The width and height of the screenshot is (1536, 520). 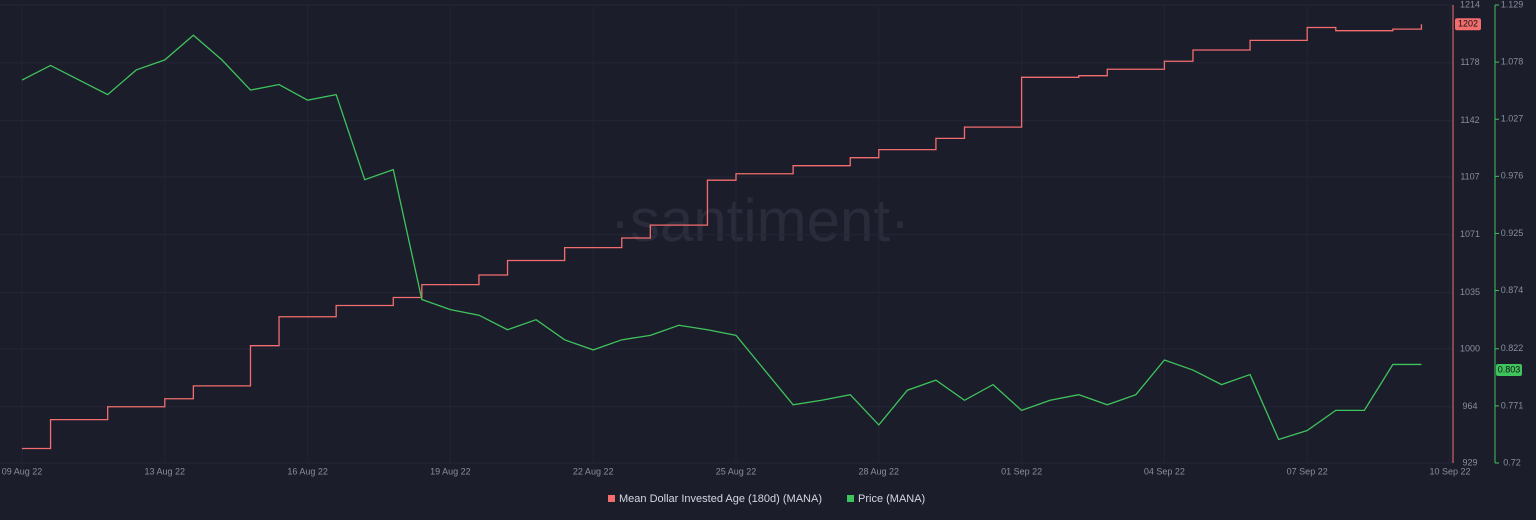 I want to click on y-tick-label: 1000, so click(x=1470, y=348).